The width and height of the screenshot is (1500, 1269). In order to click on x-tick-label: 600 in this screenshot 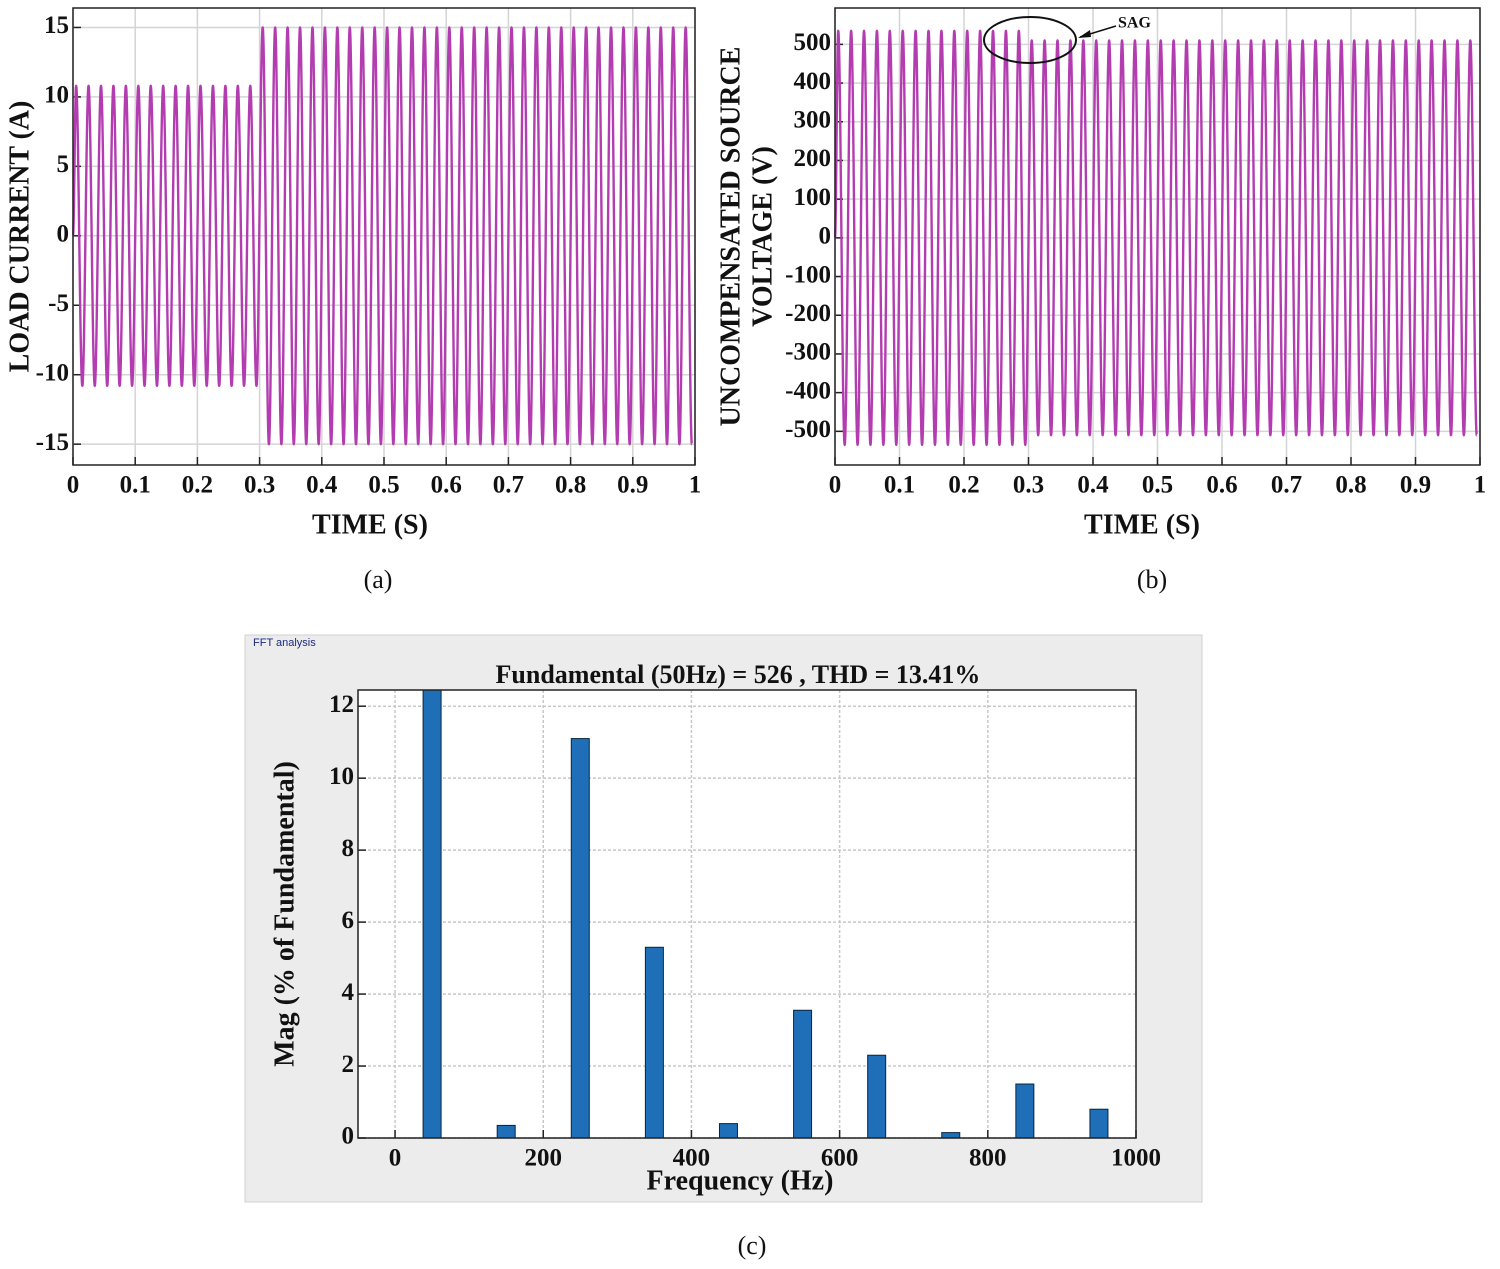, I will do `click(840, 1158)`.